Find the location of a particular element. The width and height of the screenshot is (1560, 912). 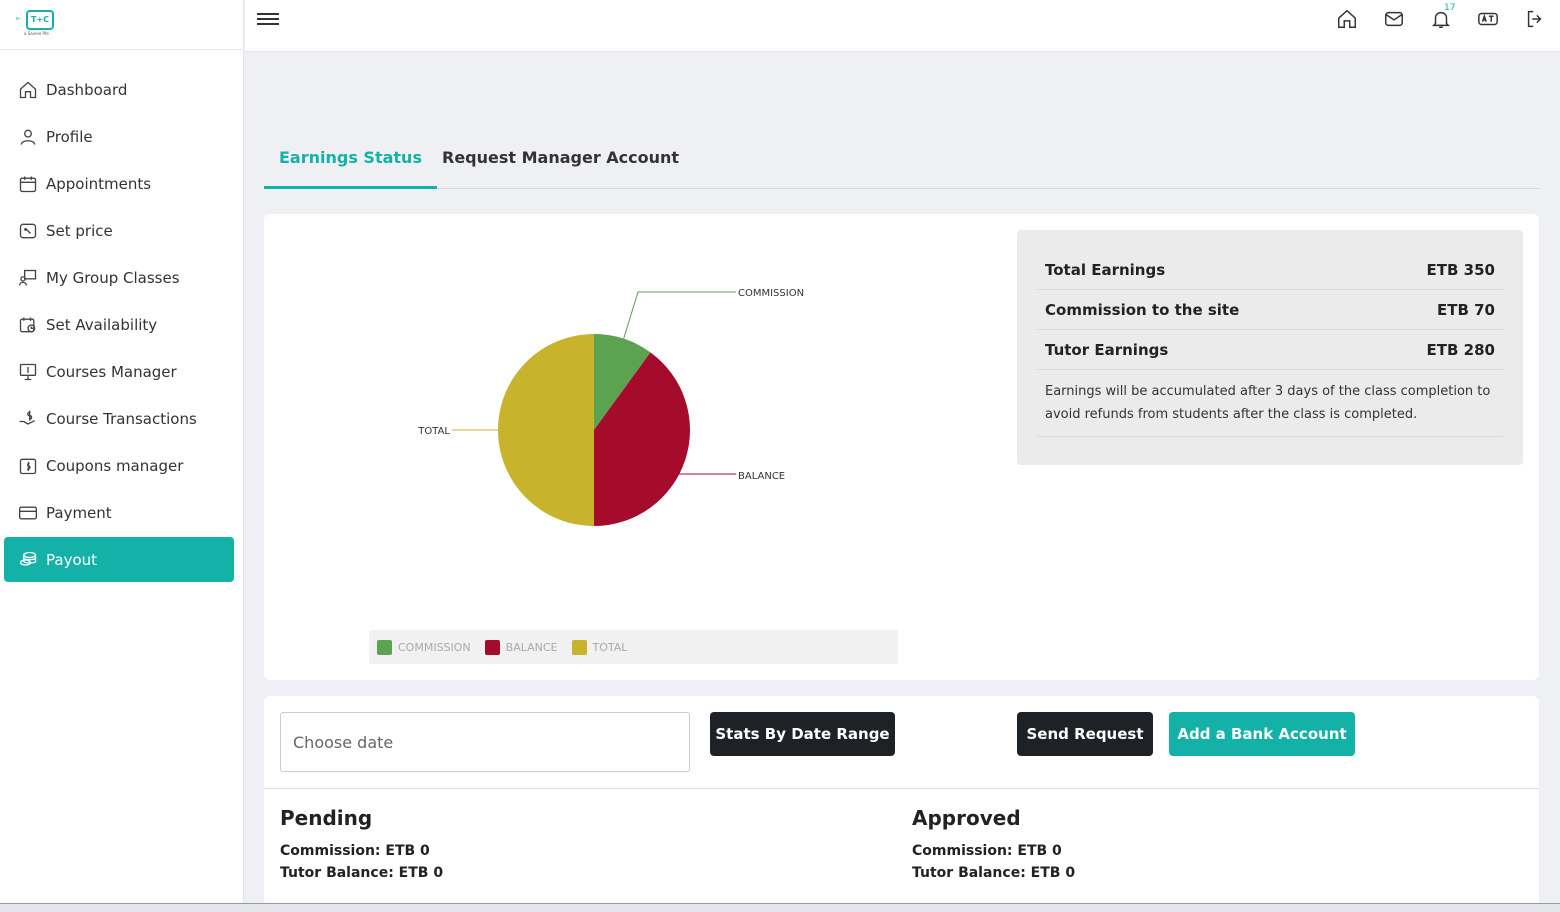

divider is located at coordinates (901, 788).